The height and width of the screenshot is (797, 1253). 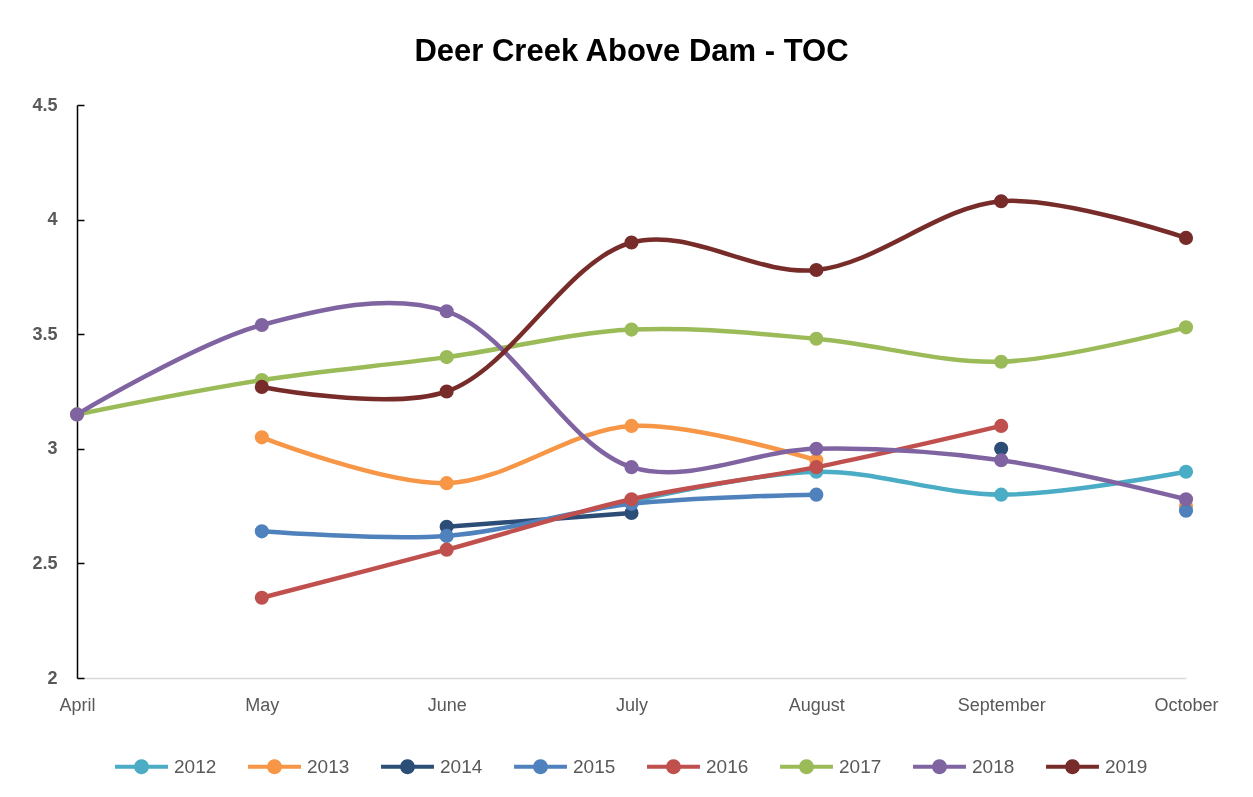 What do you see at coordinates (1126, 766) in the screenshot?
I see `legend-label: 2019` at bounding box center [1126, 766].